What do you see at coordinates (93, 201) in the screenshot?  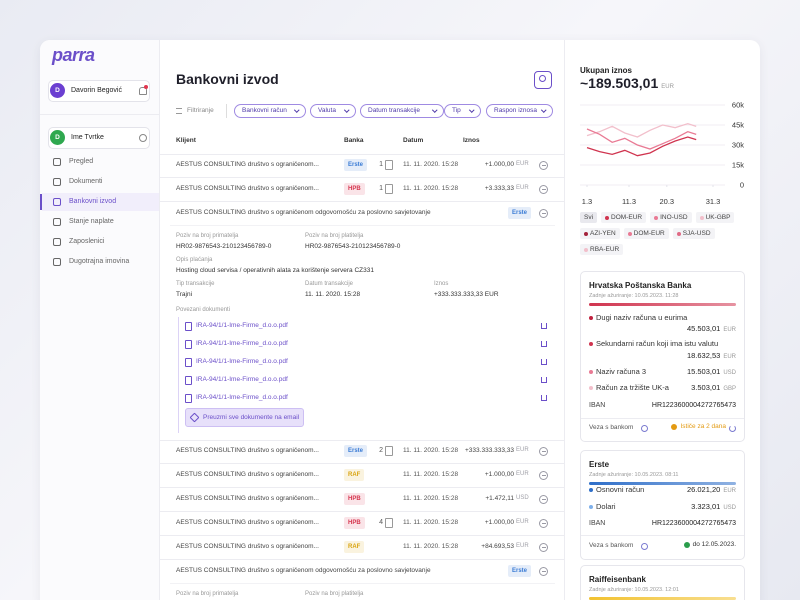 I see `nav-item: Bankovni izvod` at bounding box center [93, 201].